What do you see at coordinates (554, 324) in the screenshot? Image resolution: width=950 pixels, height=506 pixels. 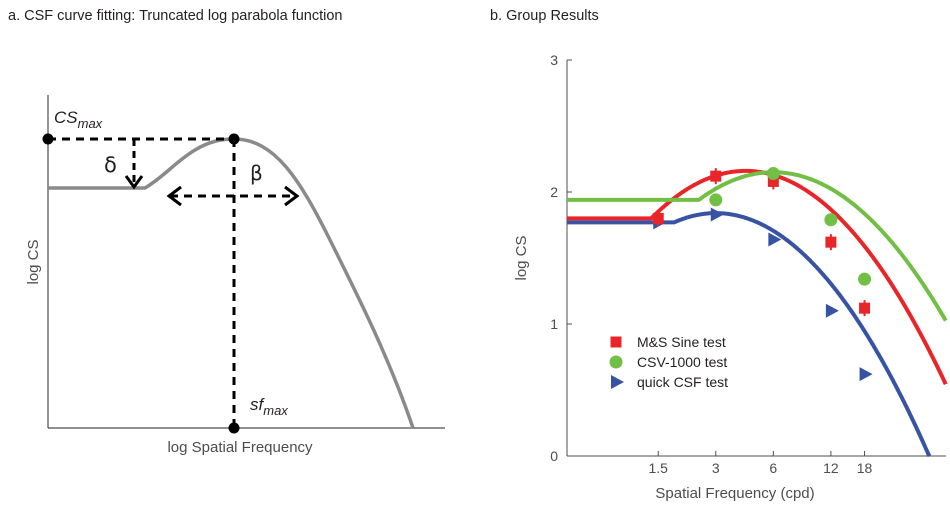 I see `y-tick-label: 1` at bounding box center [554, 324].